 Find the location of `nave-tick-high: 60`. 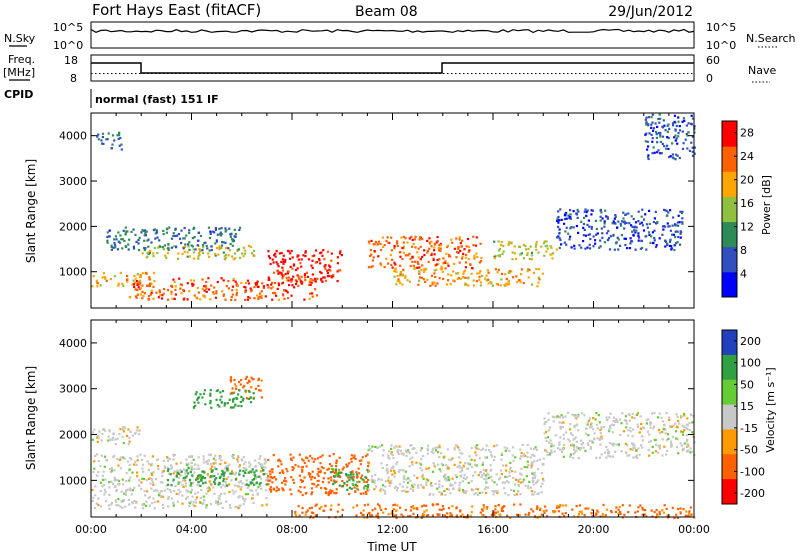

nave-tick-high: 60 is located at coordinates (713, 60).